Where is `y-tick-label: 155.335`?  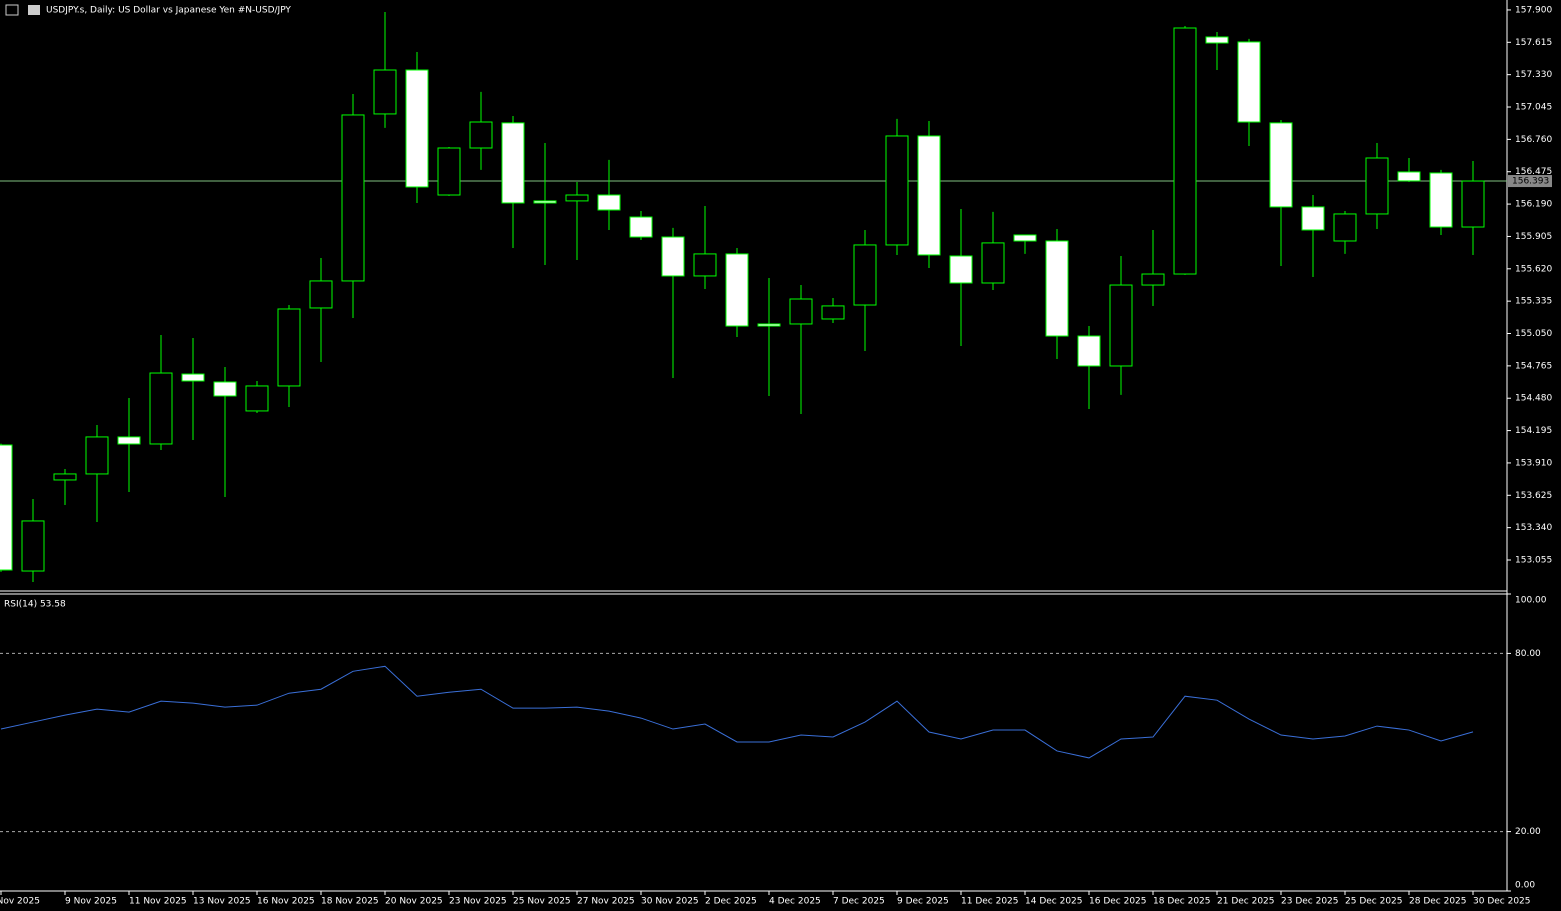
y-tick-label: 155.335 is located at coordinates (1533, 302).